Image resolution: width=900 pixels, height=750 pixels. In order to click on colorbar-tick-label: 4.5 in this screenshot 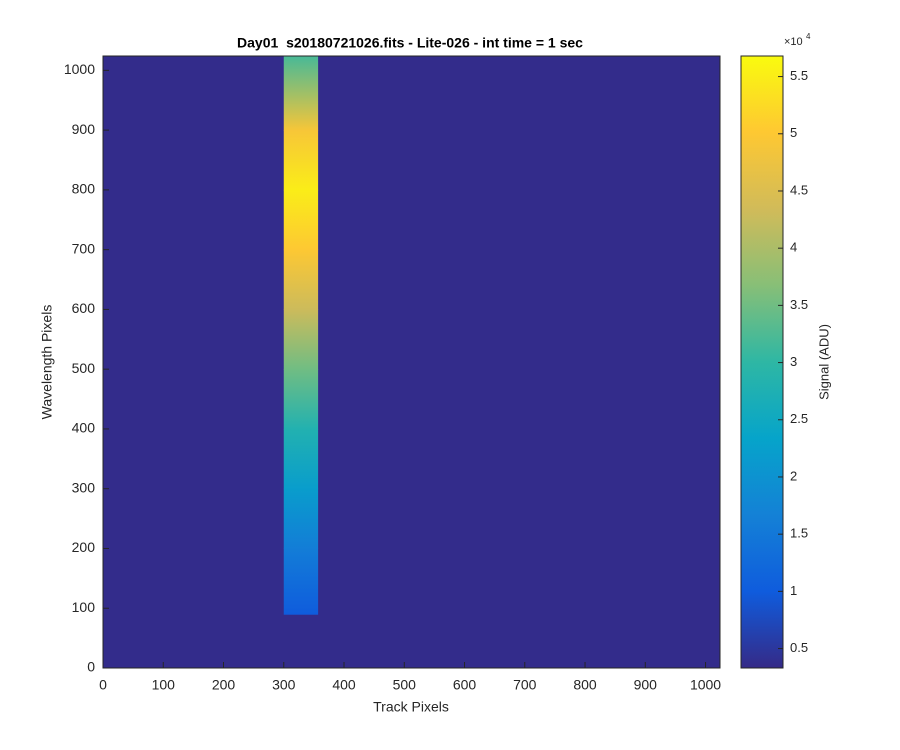, I will do `click(799, 189)`.